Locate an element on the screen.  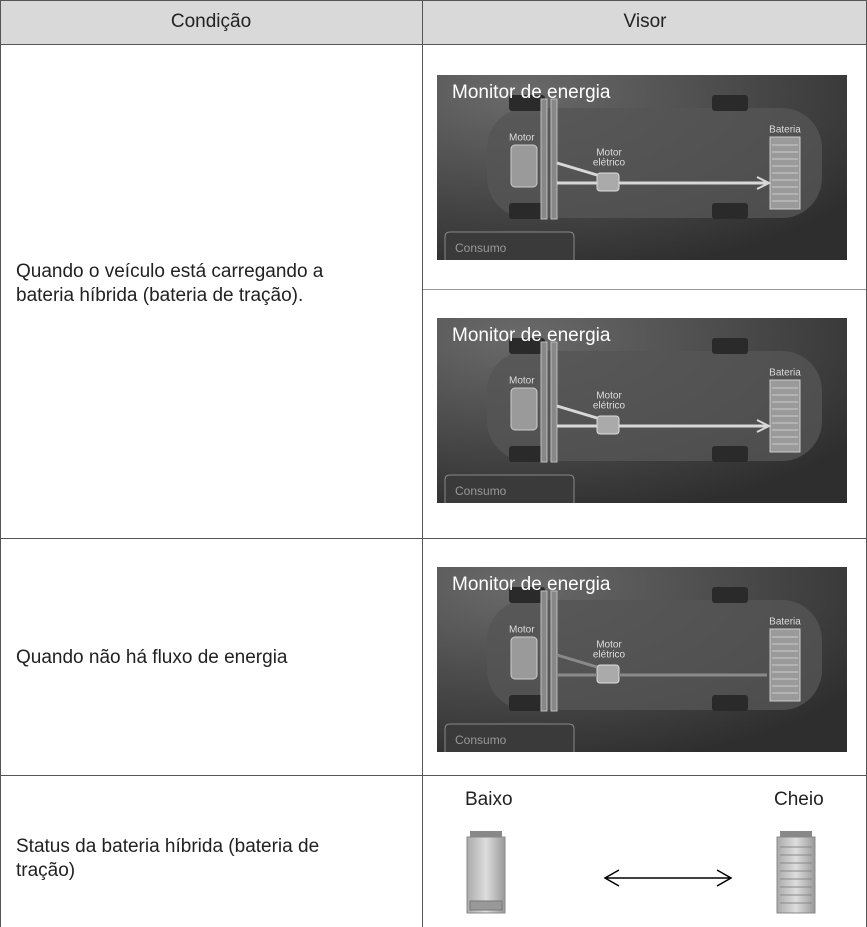
battery-status is located at coordinates (641, 872).